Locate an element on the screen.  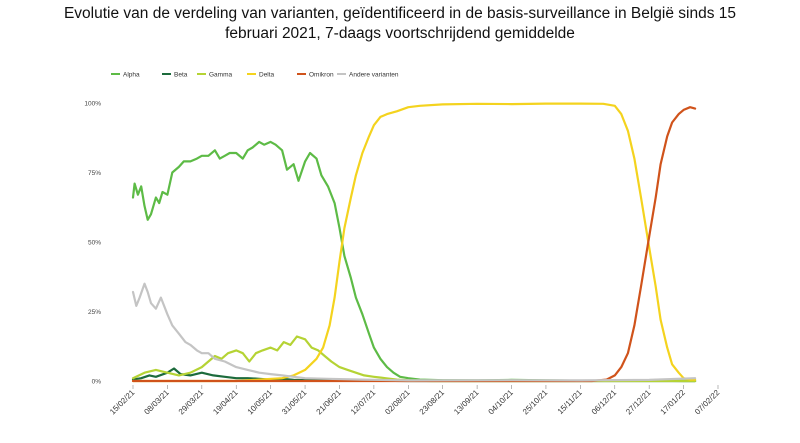
y-axis: 0% 25% 50% 75% 100% is located at coordinates (92, 243).